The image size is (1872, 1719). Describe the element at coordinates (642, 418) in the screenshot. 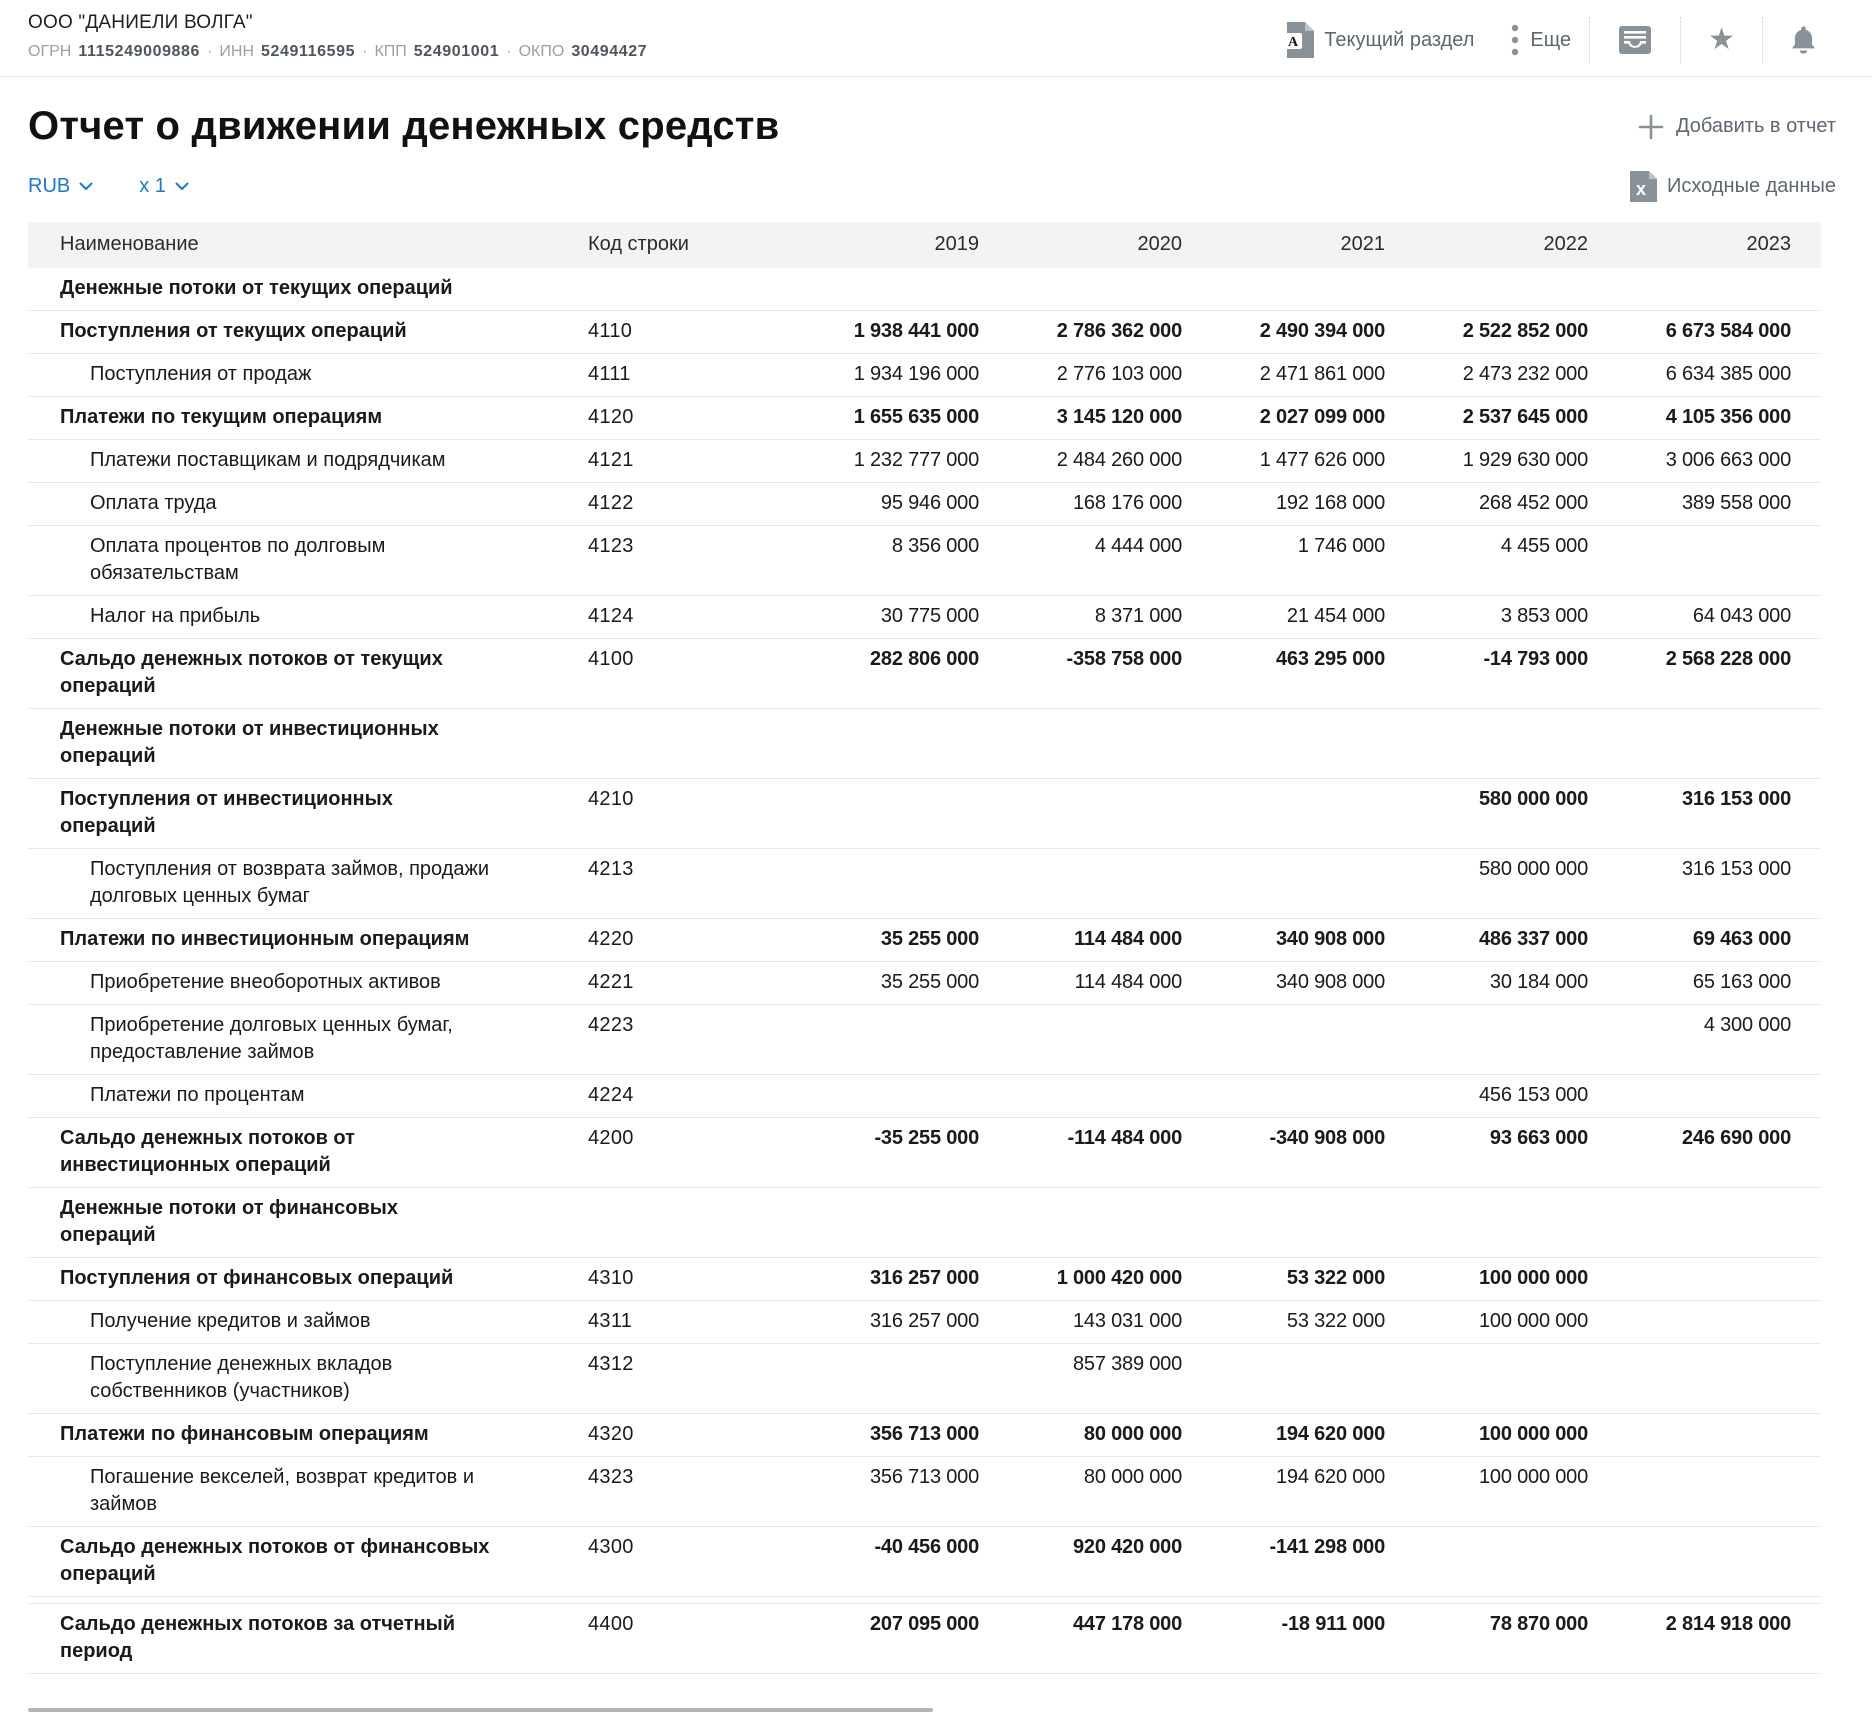

I see `row-code: 4120` at that location.